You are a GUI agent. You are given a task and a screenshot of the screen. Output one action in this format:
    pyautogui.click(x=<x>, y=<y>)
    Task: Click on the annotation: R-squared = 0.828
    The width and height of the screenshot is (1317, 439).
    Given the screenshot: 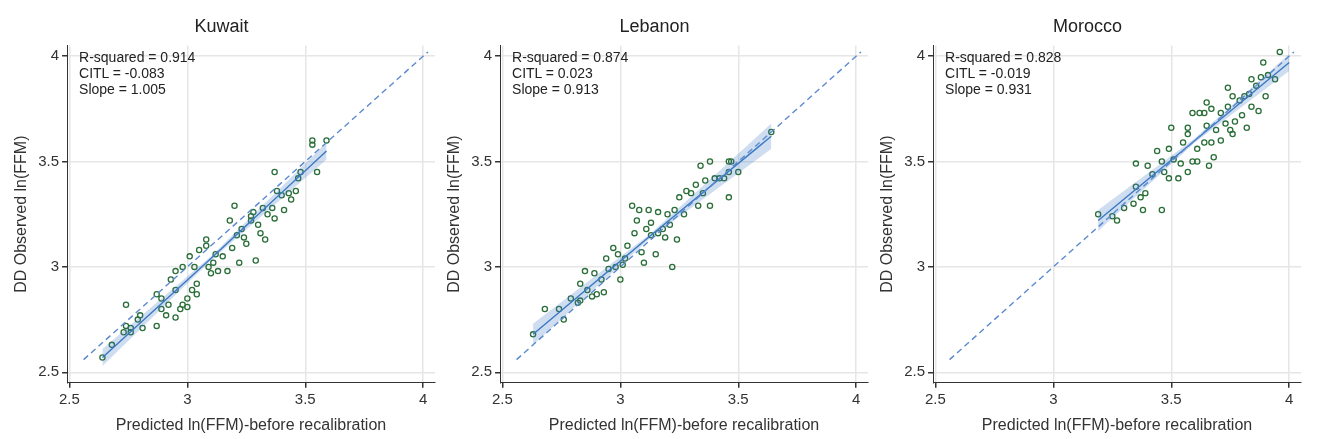 What is the action you would take?
    pyautogui.click(x=1003, y=57)
    